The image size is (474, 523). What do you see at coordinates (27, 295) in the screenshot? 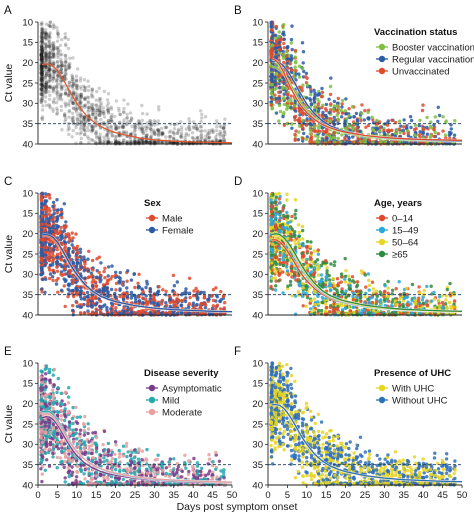
I see `y-tick-label: 35` at bounding box center [27, 295].